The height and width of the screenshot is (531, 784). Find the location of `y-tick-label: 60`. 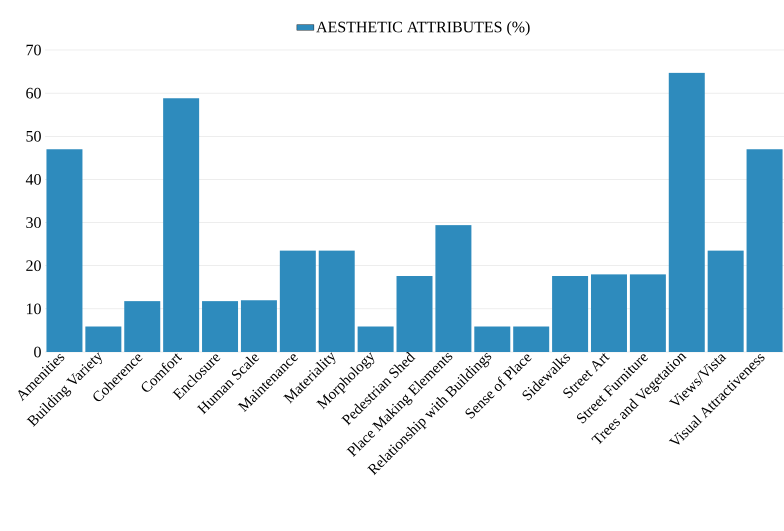

y-tick-label: 60 is located at coordinates (33, 93).